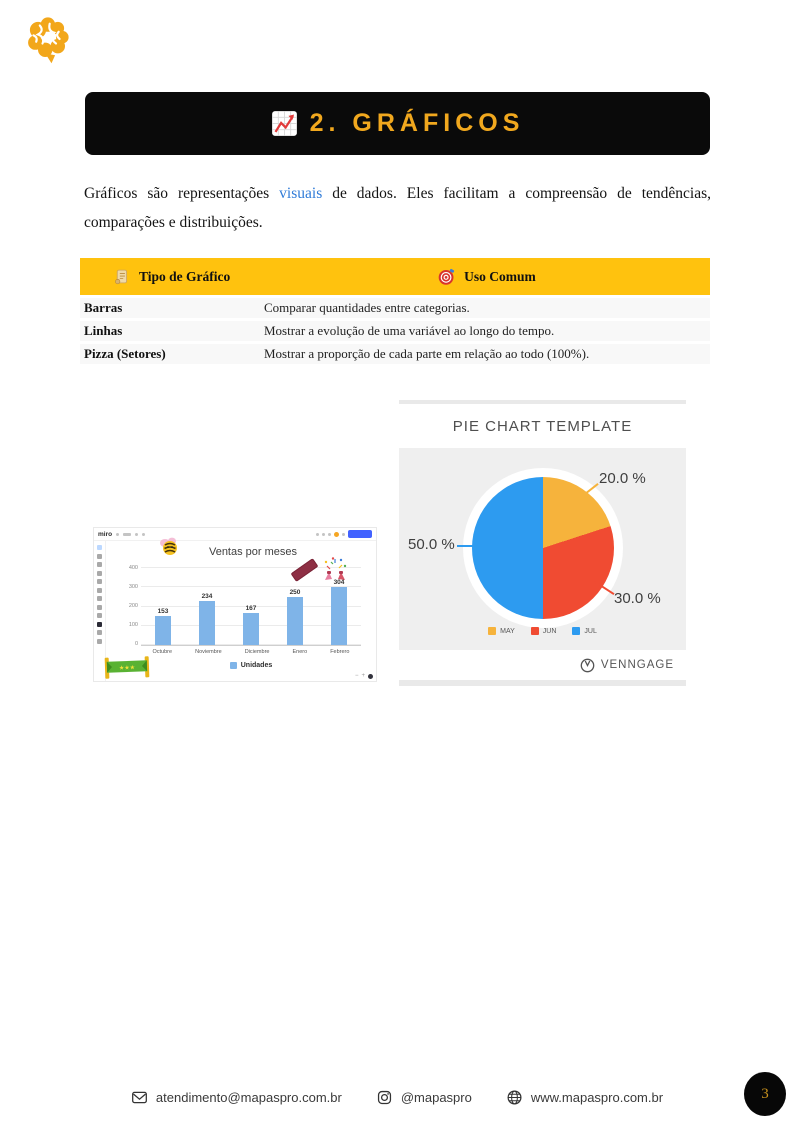  Describe the element at coordinates (637, 665) in the screenshot. I see `brand-name: VENNGAGE` at that location.